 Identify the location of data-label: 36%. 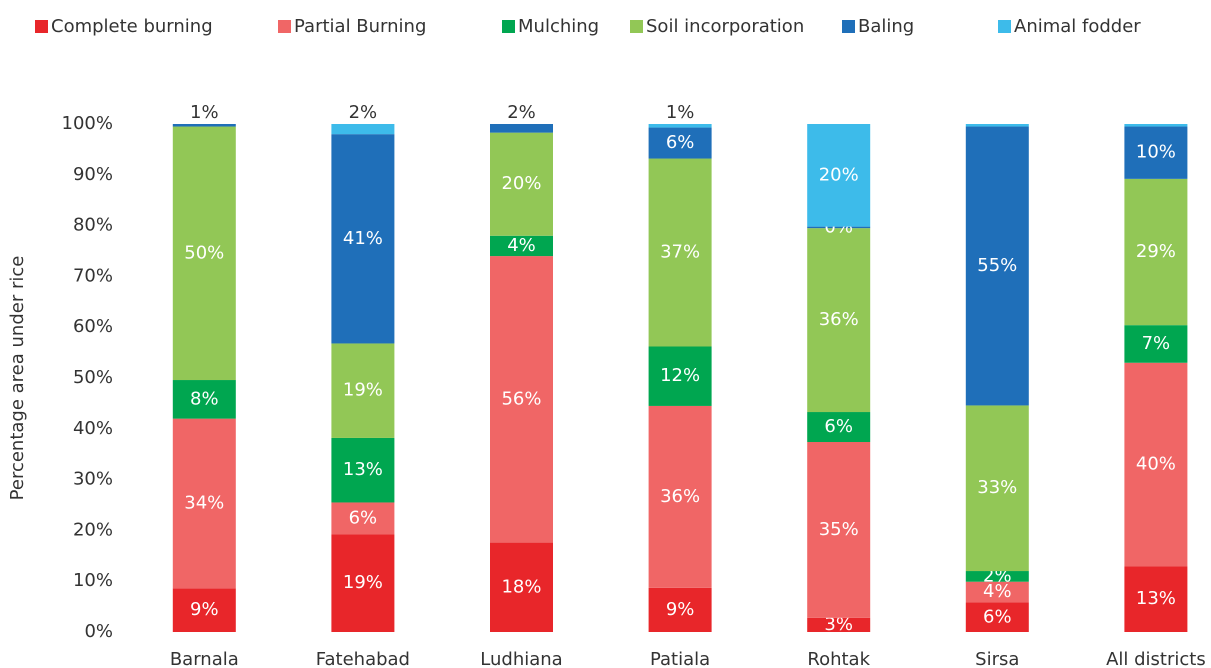
(839, 319).